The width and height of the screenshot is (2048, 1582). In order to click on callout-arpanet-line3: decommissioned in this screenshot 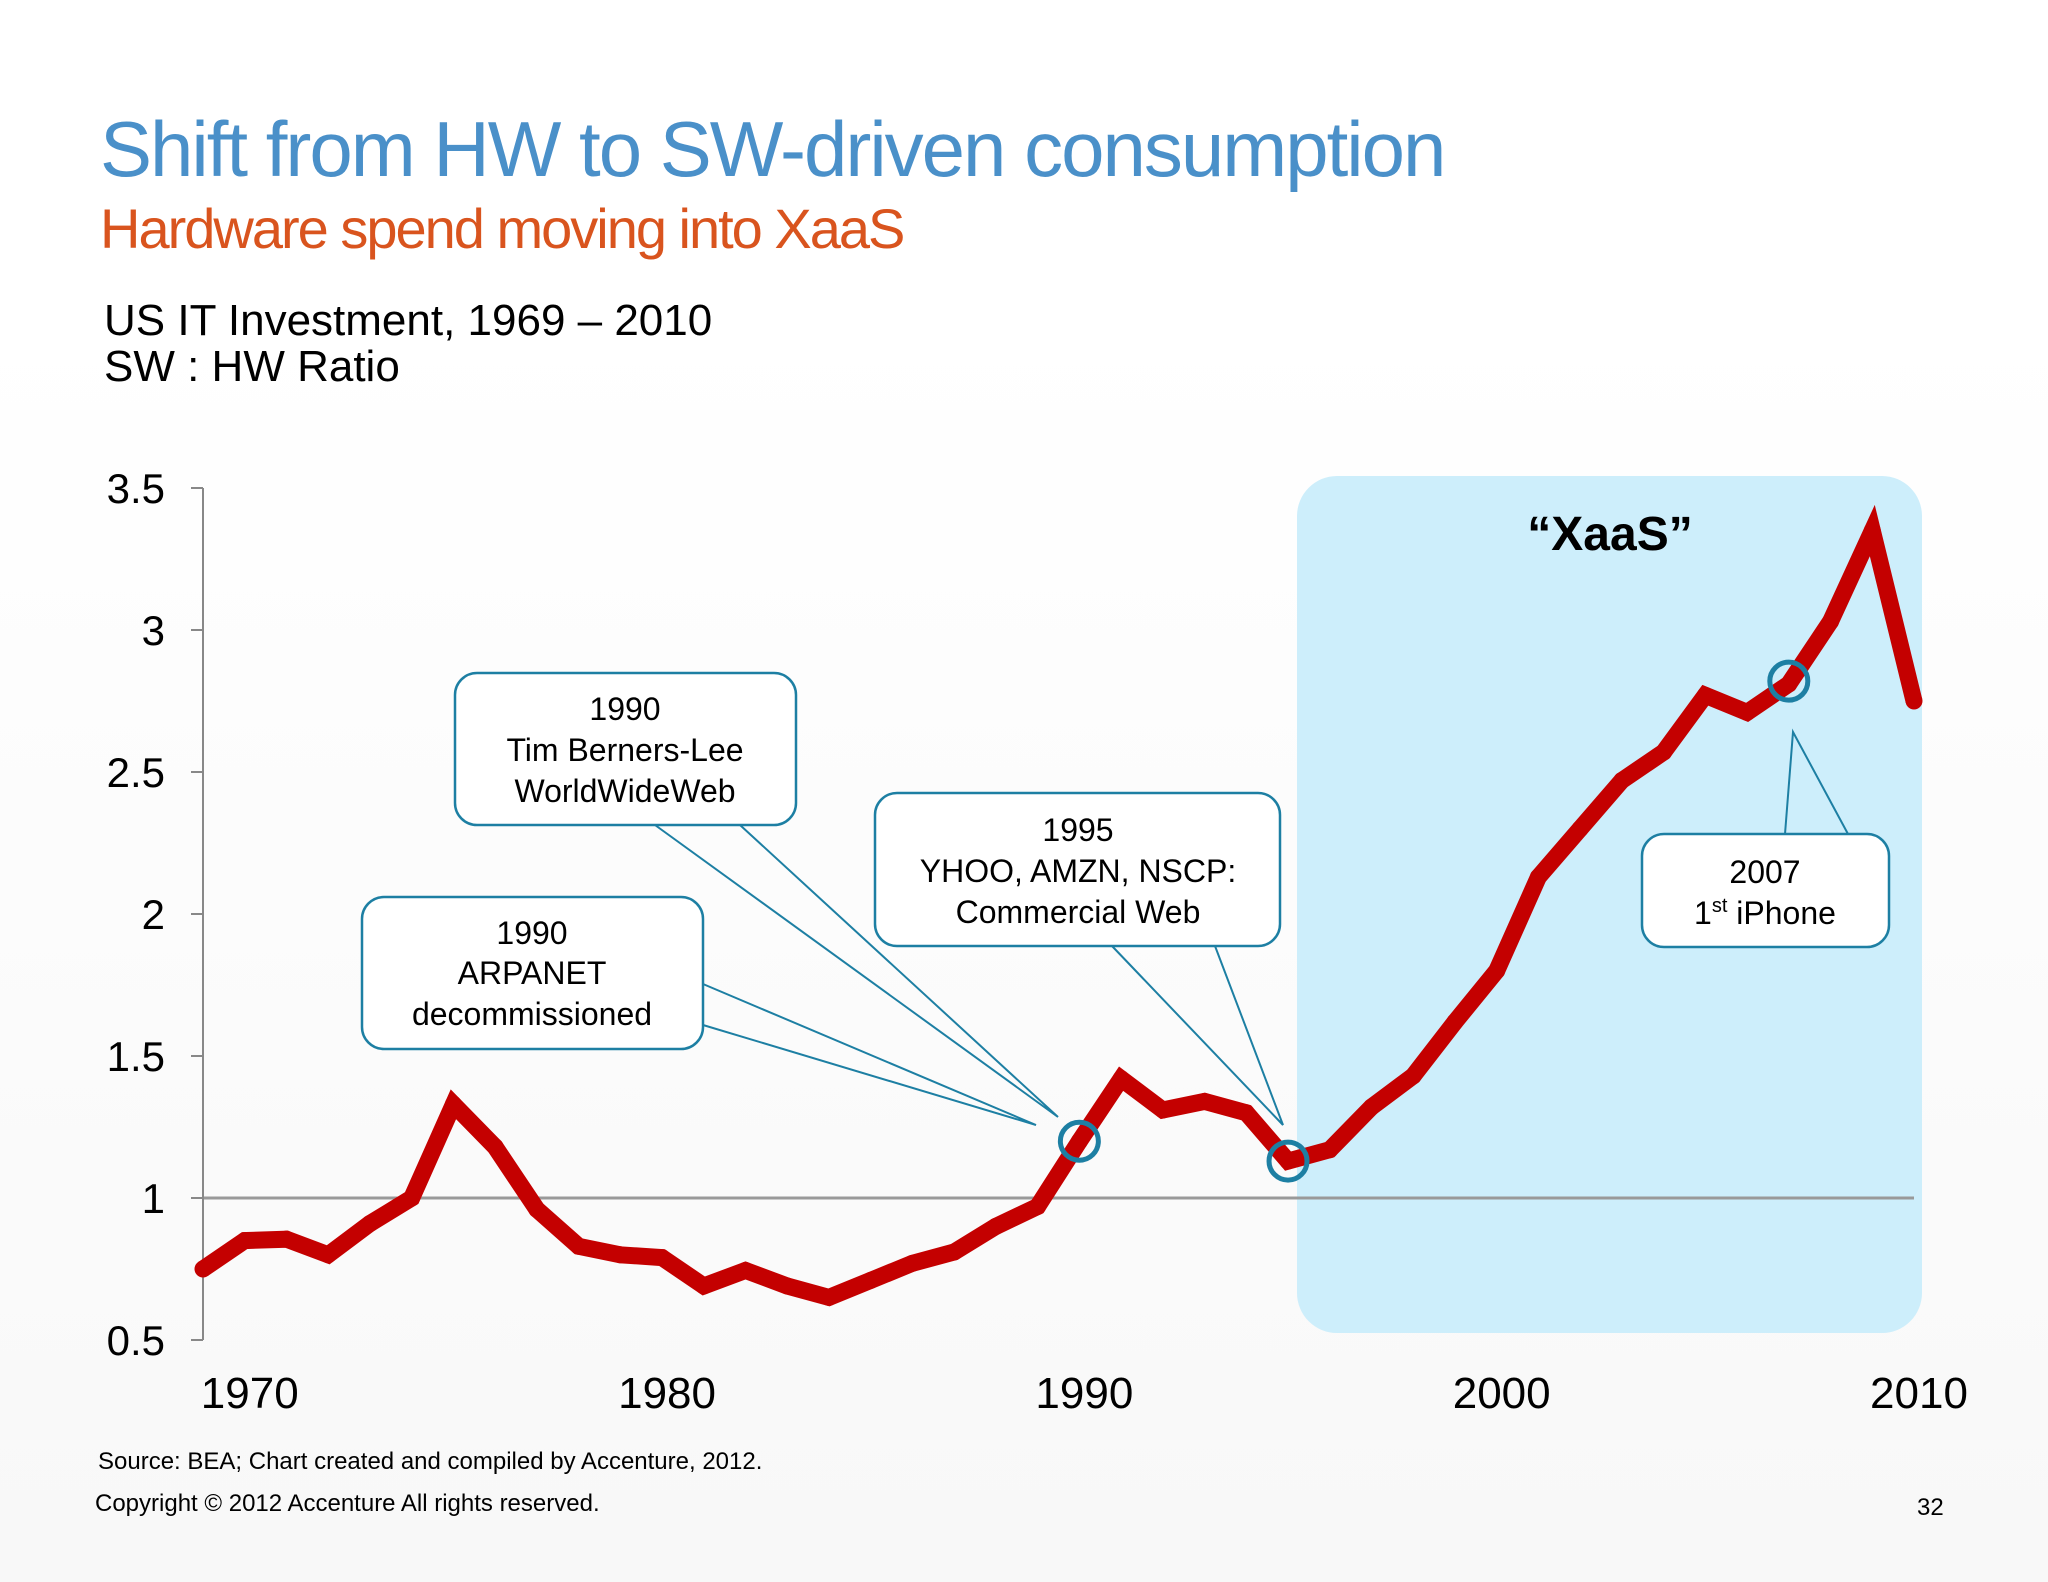, I will do `click(532, 1014)`.